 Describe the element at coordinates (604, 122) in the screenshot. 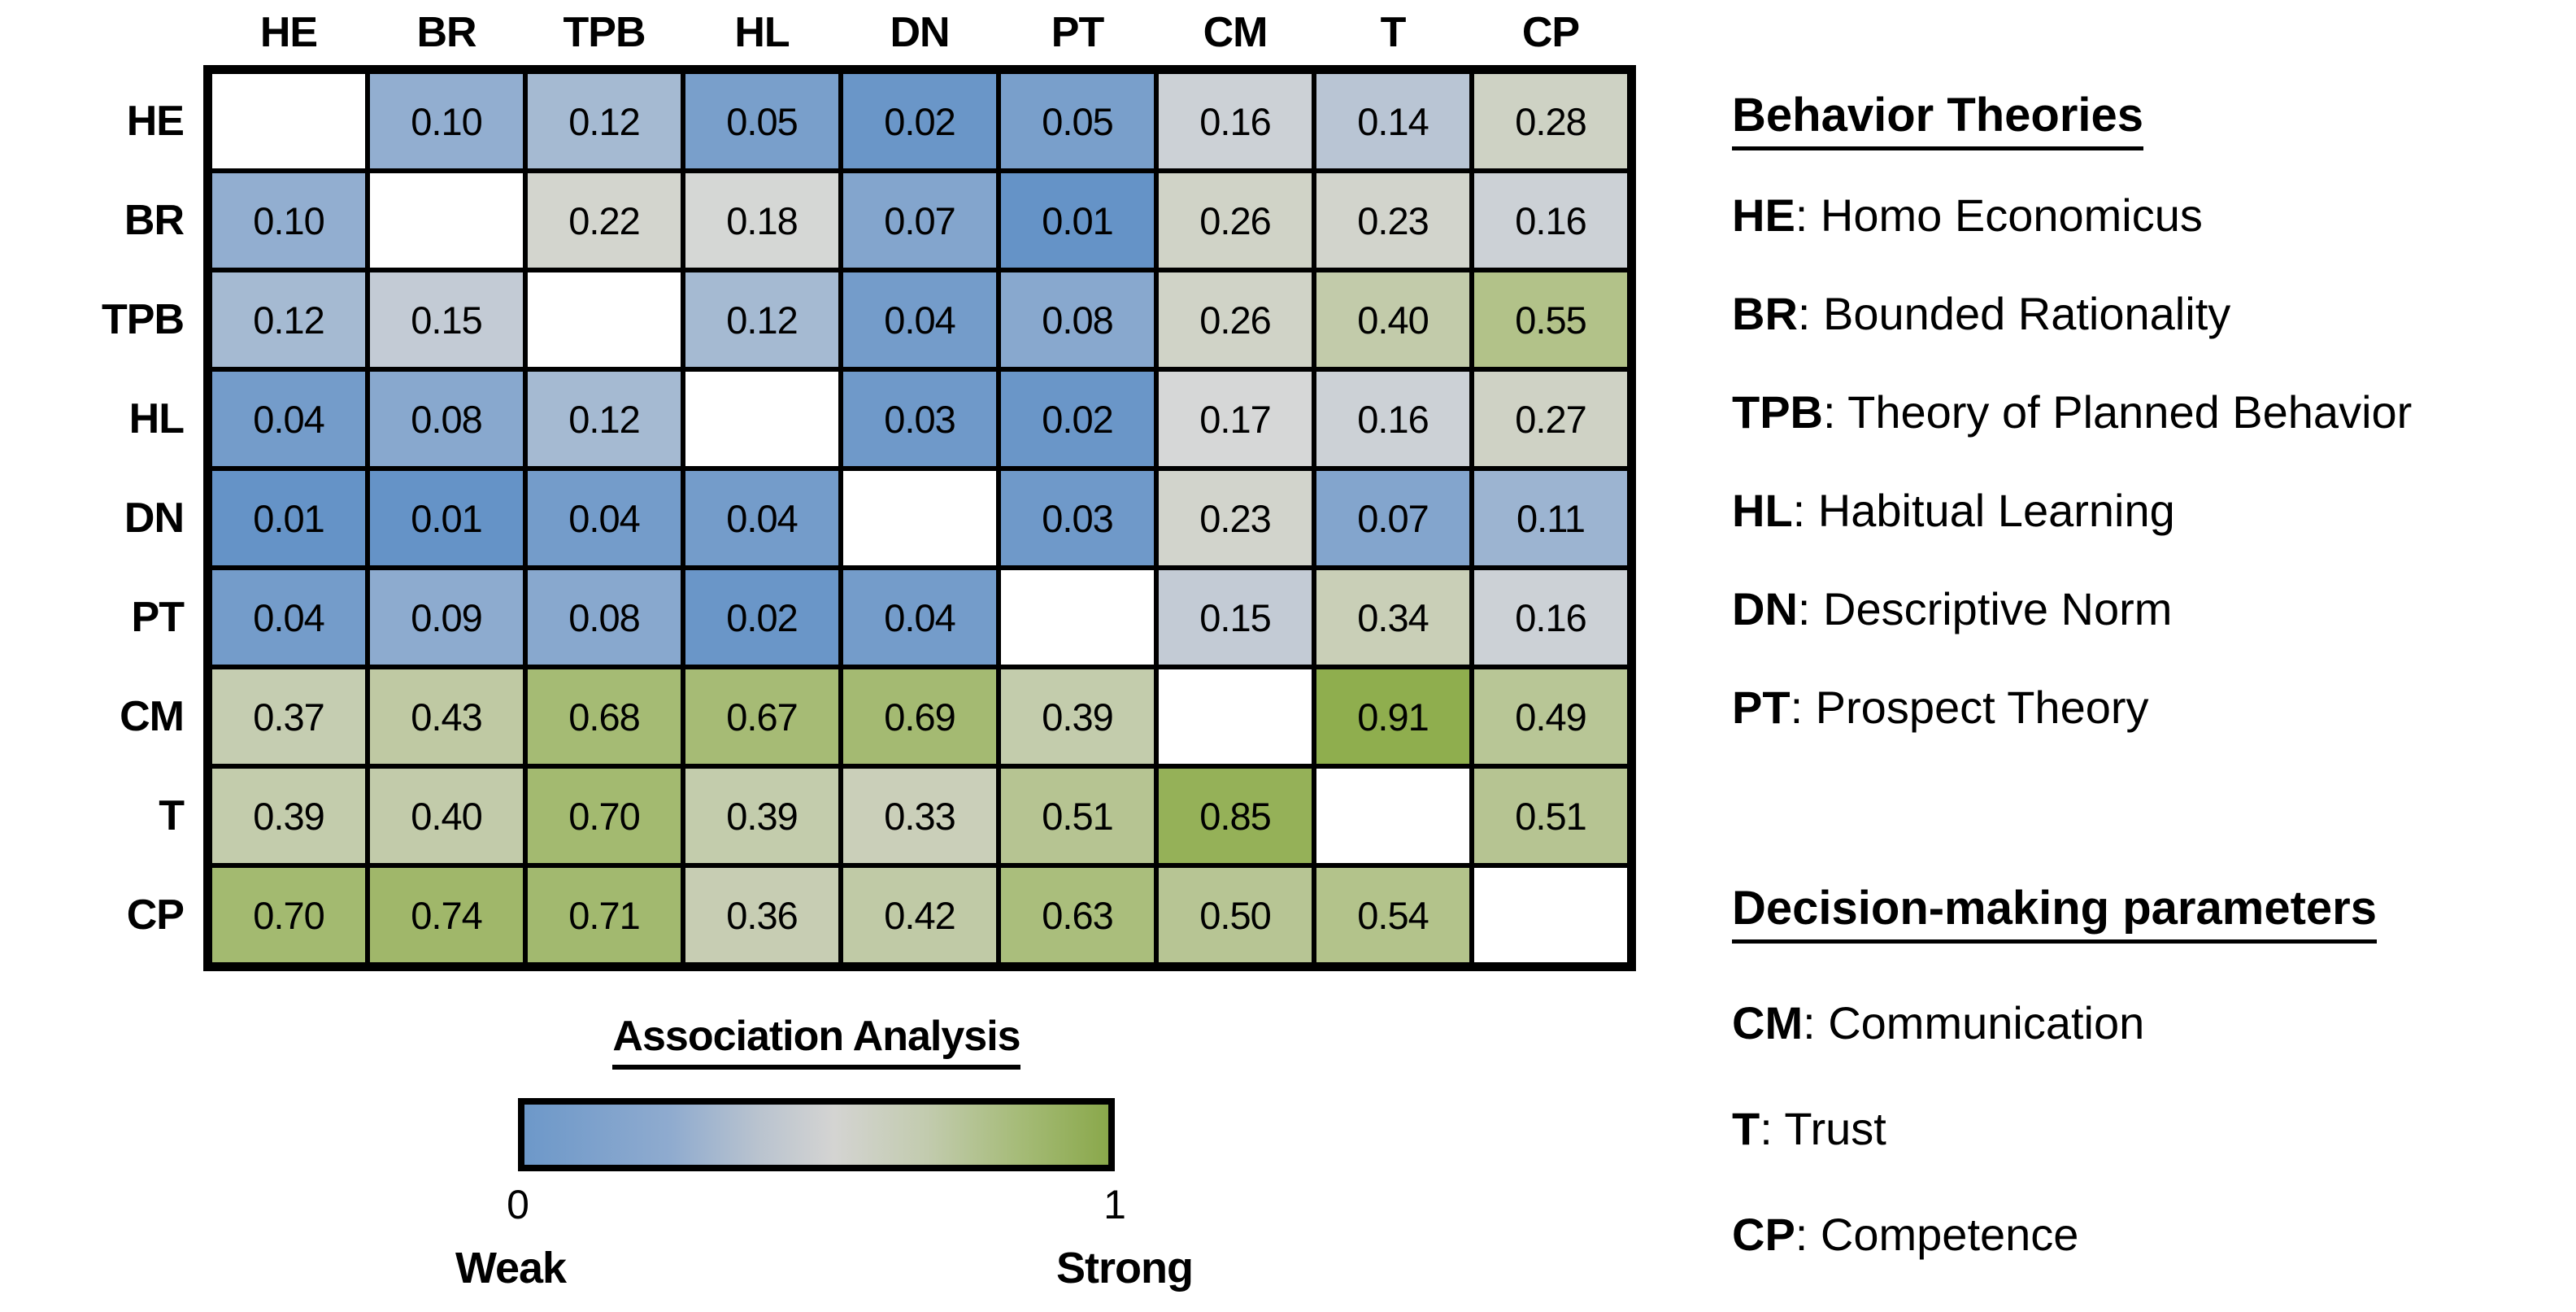

I see `matrix-cell-he-tpb: 0.12` at that location.